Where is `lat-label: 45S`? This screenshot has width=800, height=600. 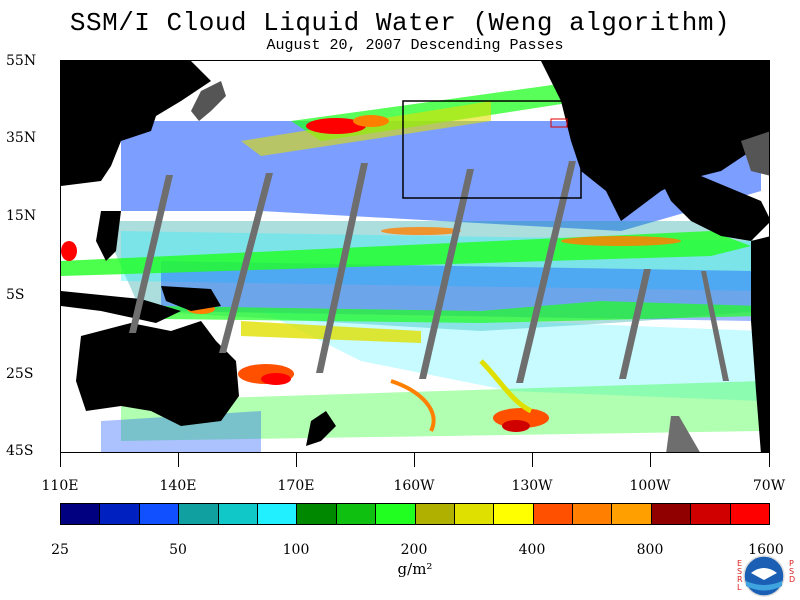
lat-label: 45S is located at coordinates (20, 451).